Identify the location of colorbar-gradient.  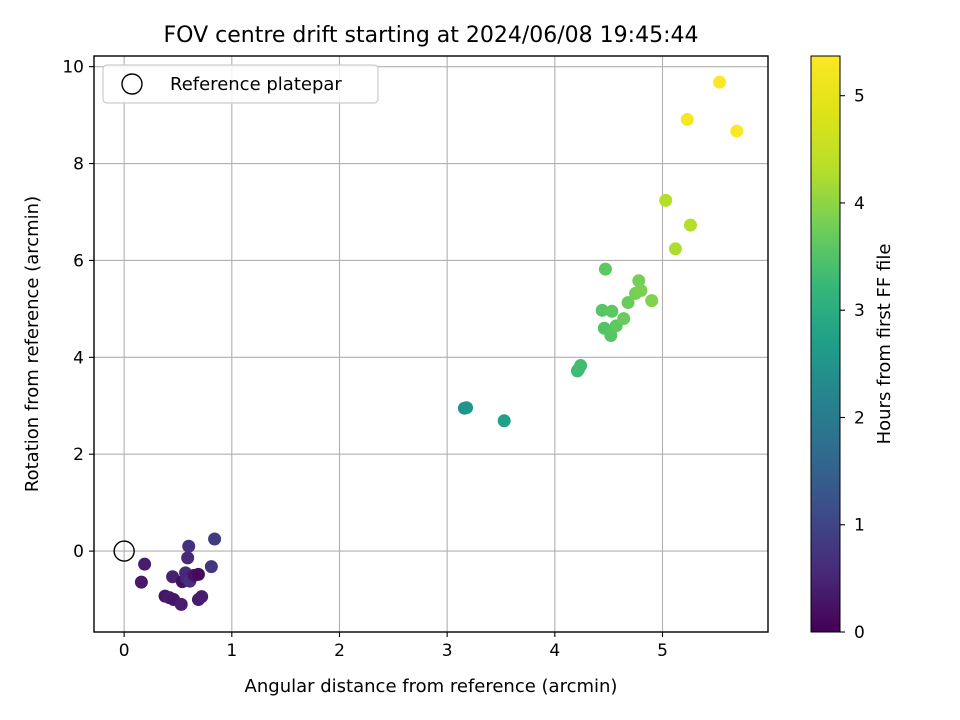
(825, 344).